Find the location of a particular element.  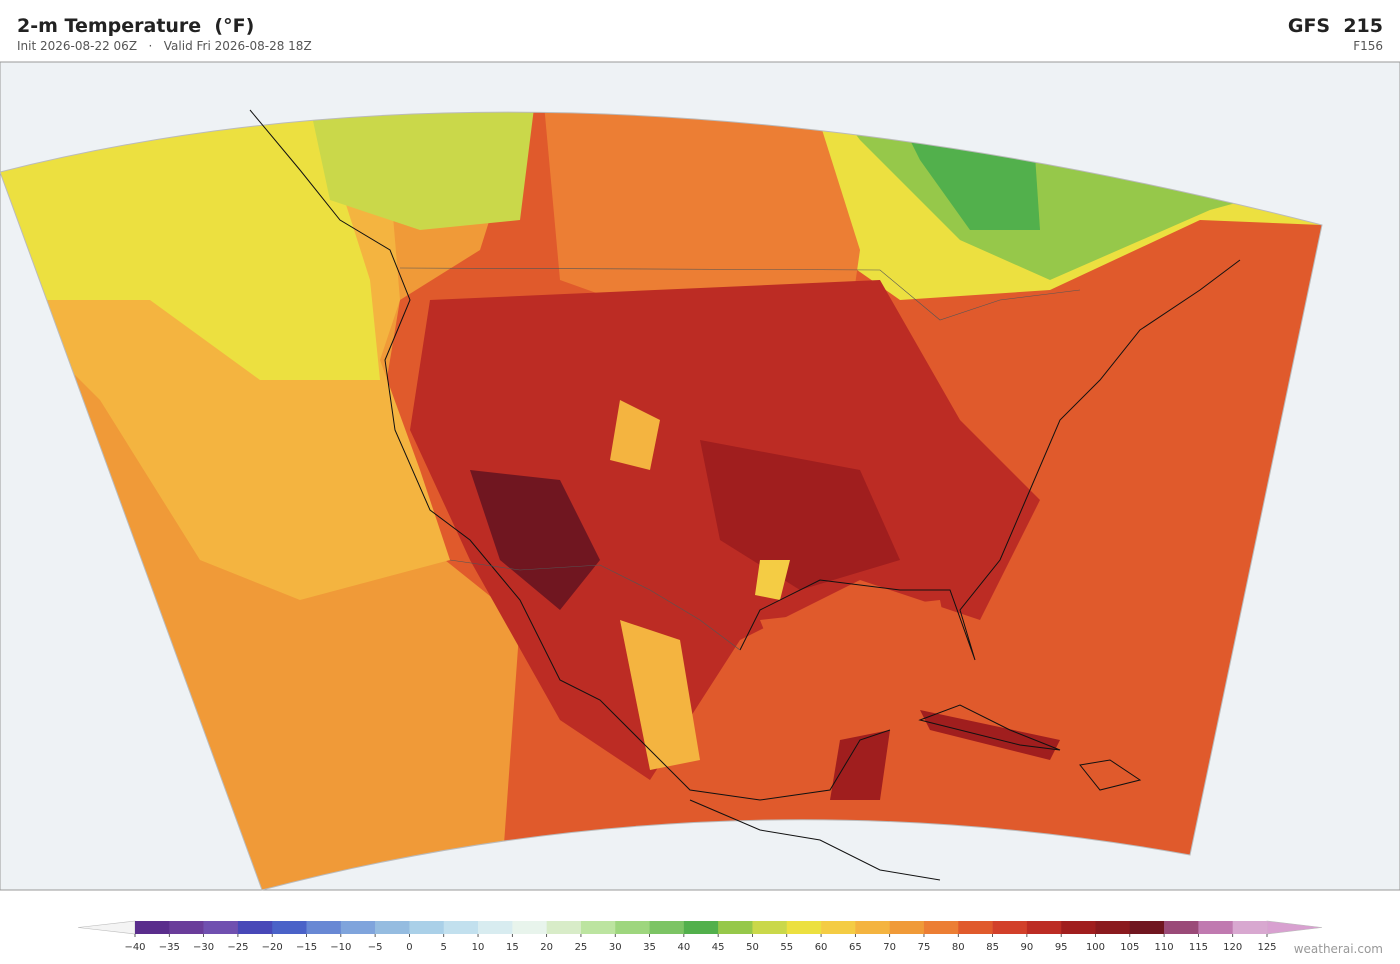

colorbar-tick-label: 105 is located at coordinates (1129, 947).